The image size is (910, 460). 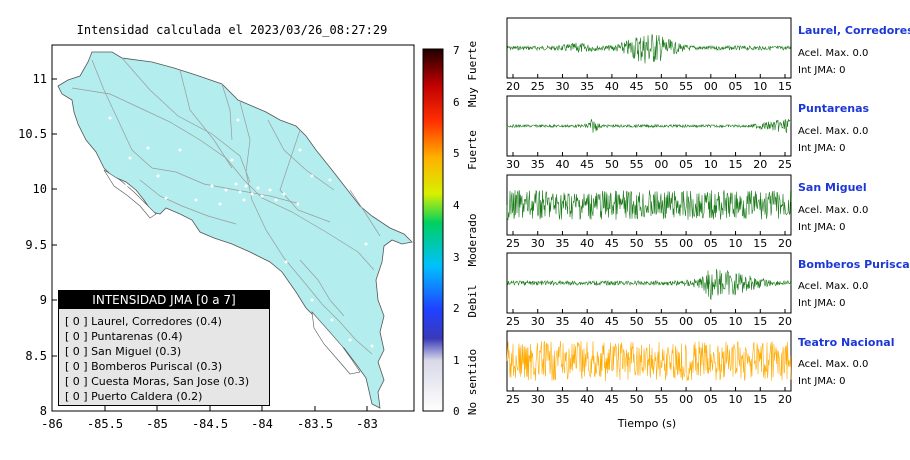 I want to click on colorbar-ticks: 0 1 2 3 4 5 6 7, so click(x=456, y=231).